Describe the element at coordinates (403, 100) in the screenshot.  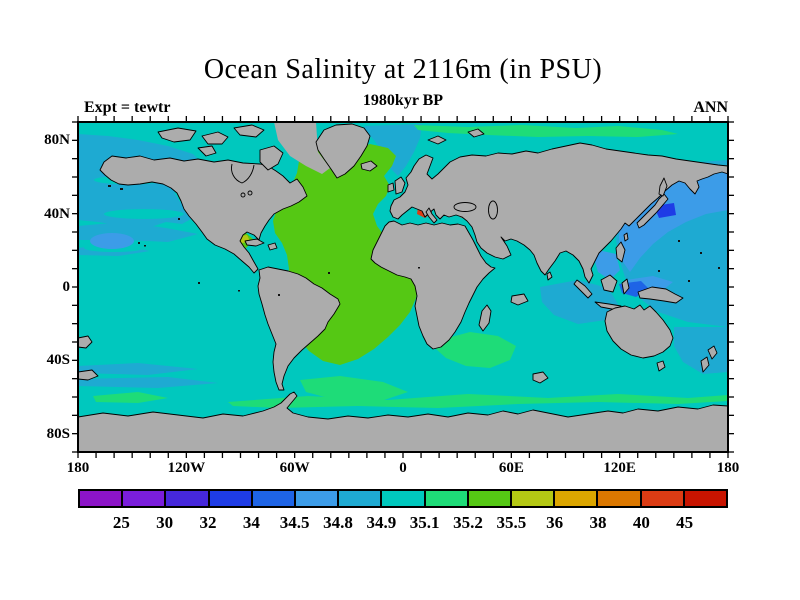
I see `figure-subtitle: 1980kyr BP` at that location.